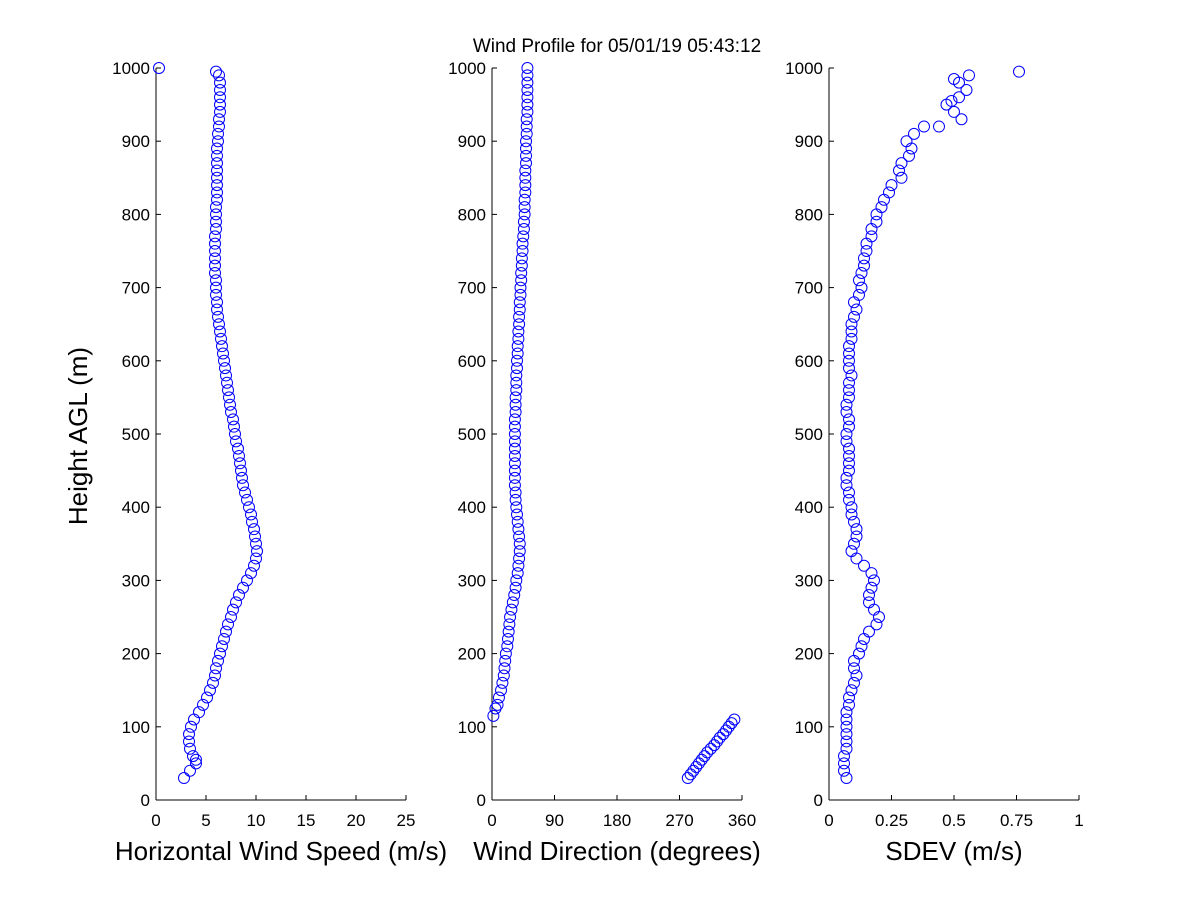 The width and height of the screenshot is (1200, 900). I want to click on x-tick-label: 25, so click(406, 820).